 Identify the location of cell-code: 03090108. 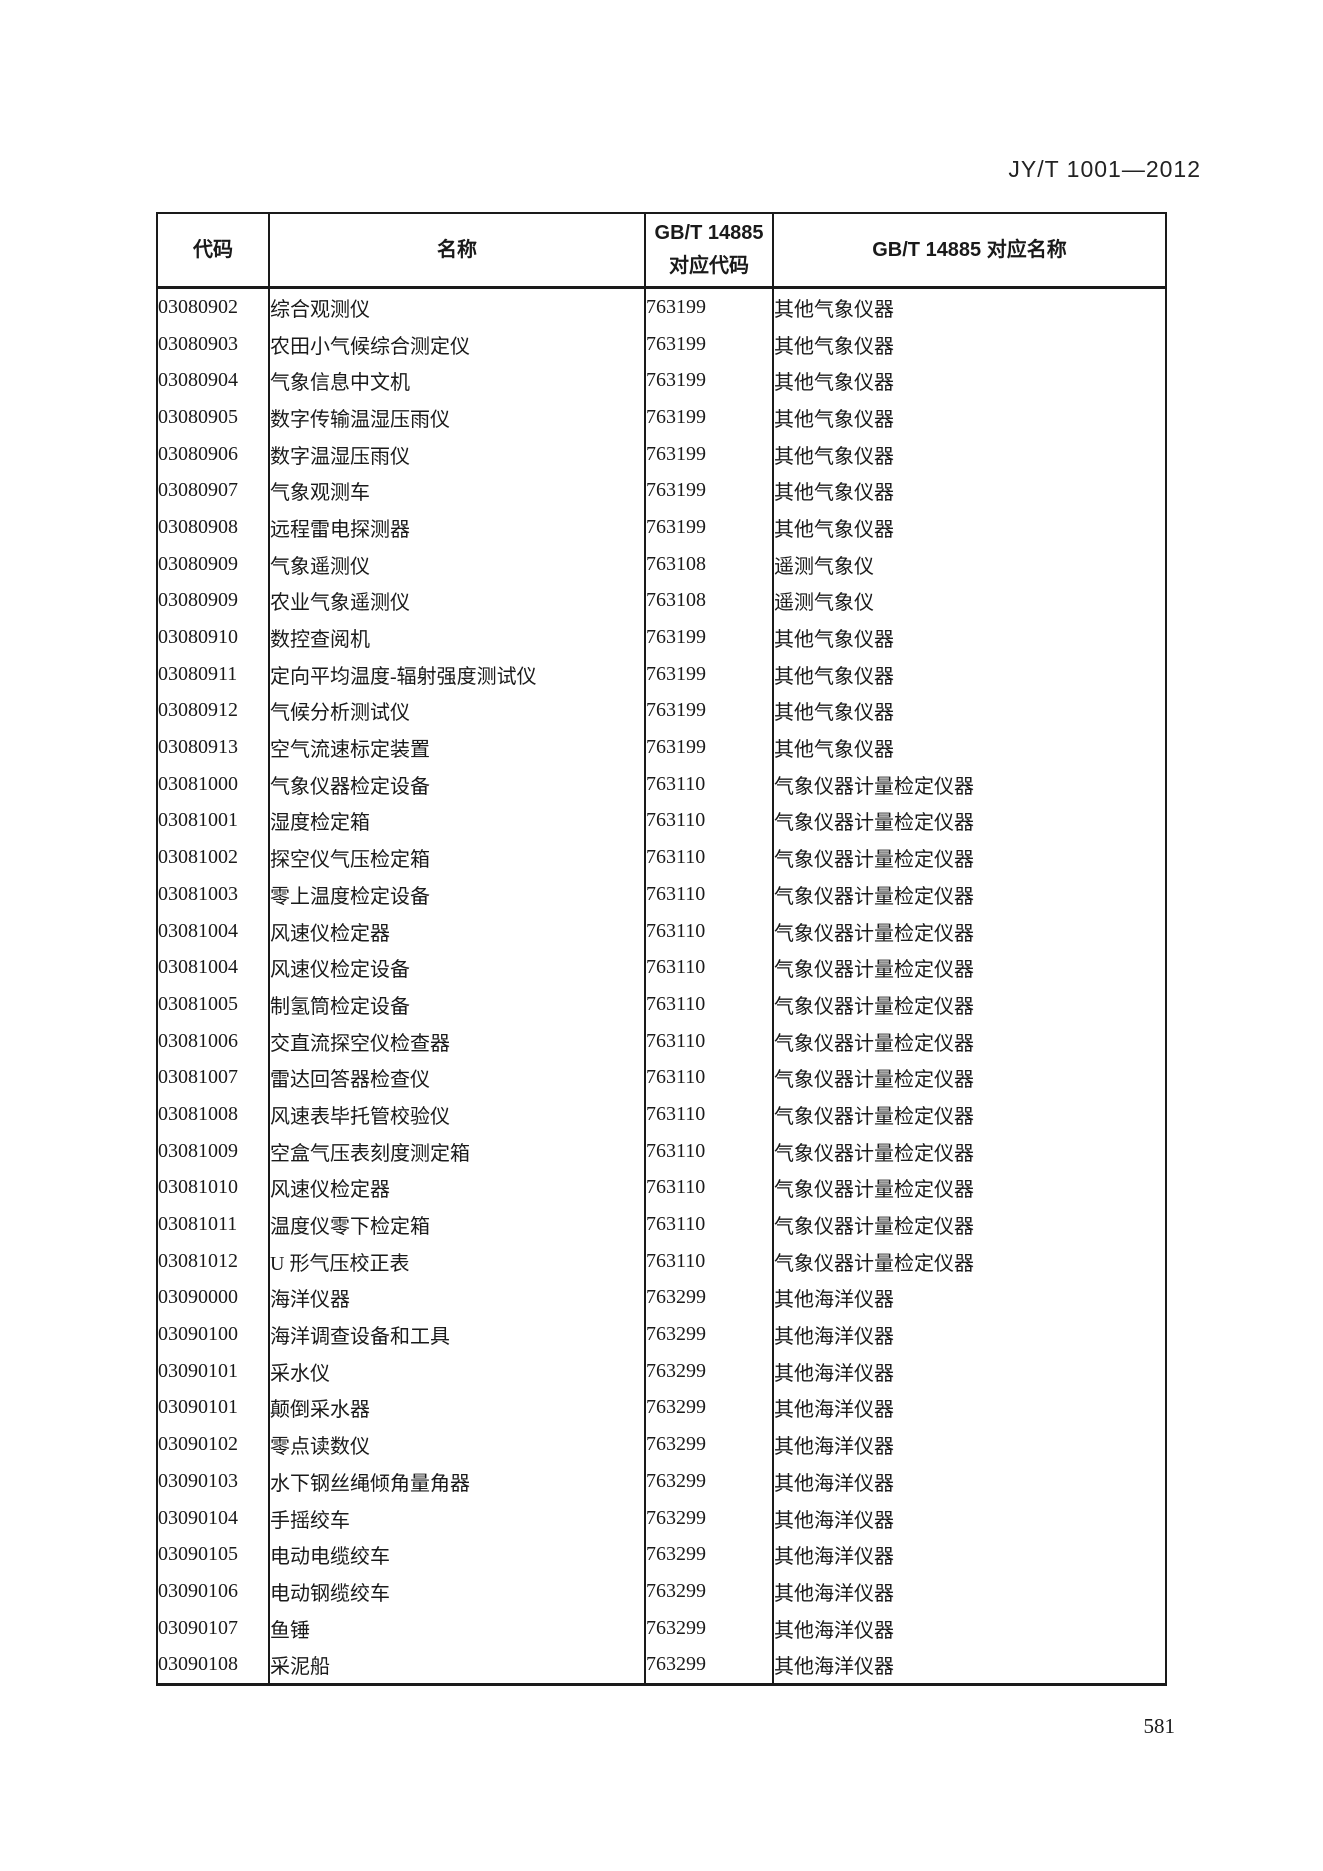
(213, 1665).